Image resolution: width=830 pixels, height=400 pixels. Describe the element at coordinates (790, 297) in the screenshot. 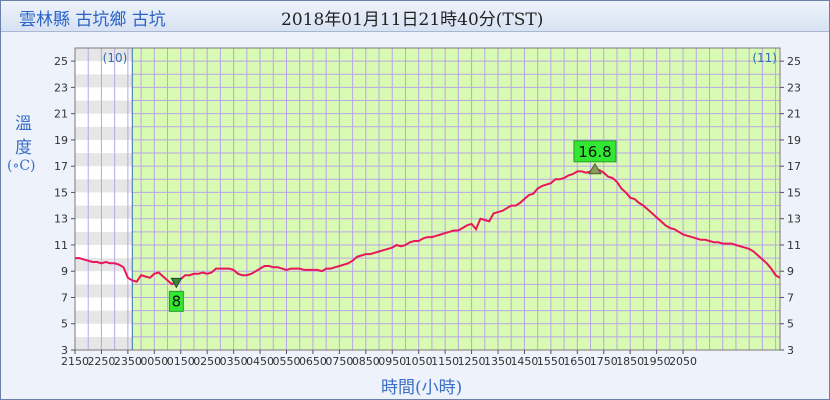

I see `y-tick-label-right: 7` at that location.